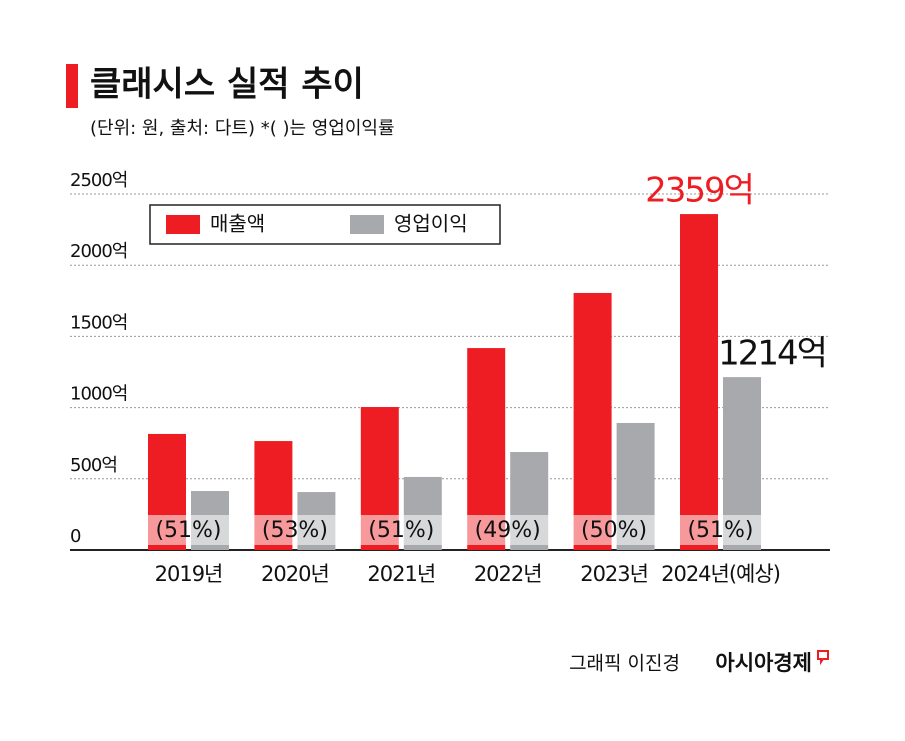  What do you see at coordinates (227, 85) in the screenshot?
I see `chart-title: 클래시스 실적 추이` at bounding box center [227, 85].